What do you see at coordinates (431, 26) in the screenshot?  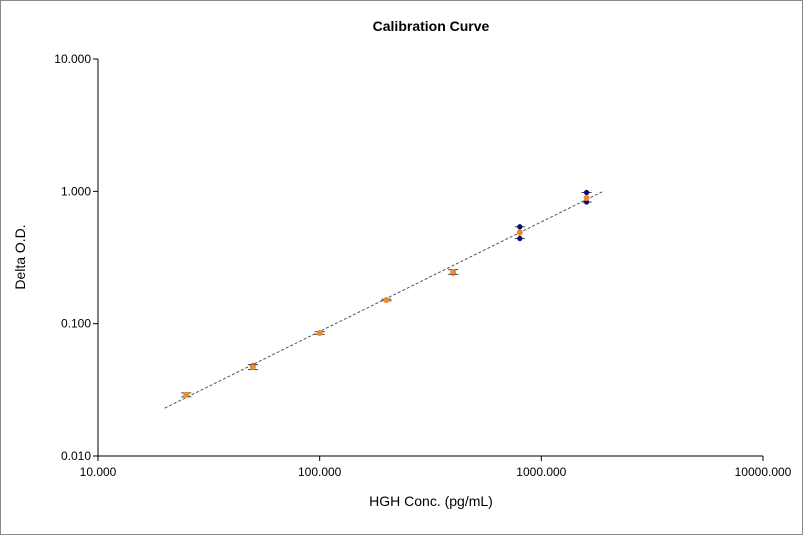 I see `chart-title: Calibration Curve` at bounding box center [431, 26].